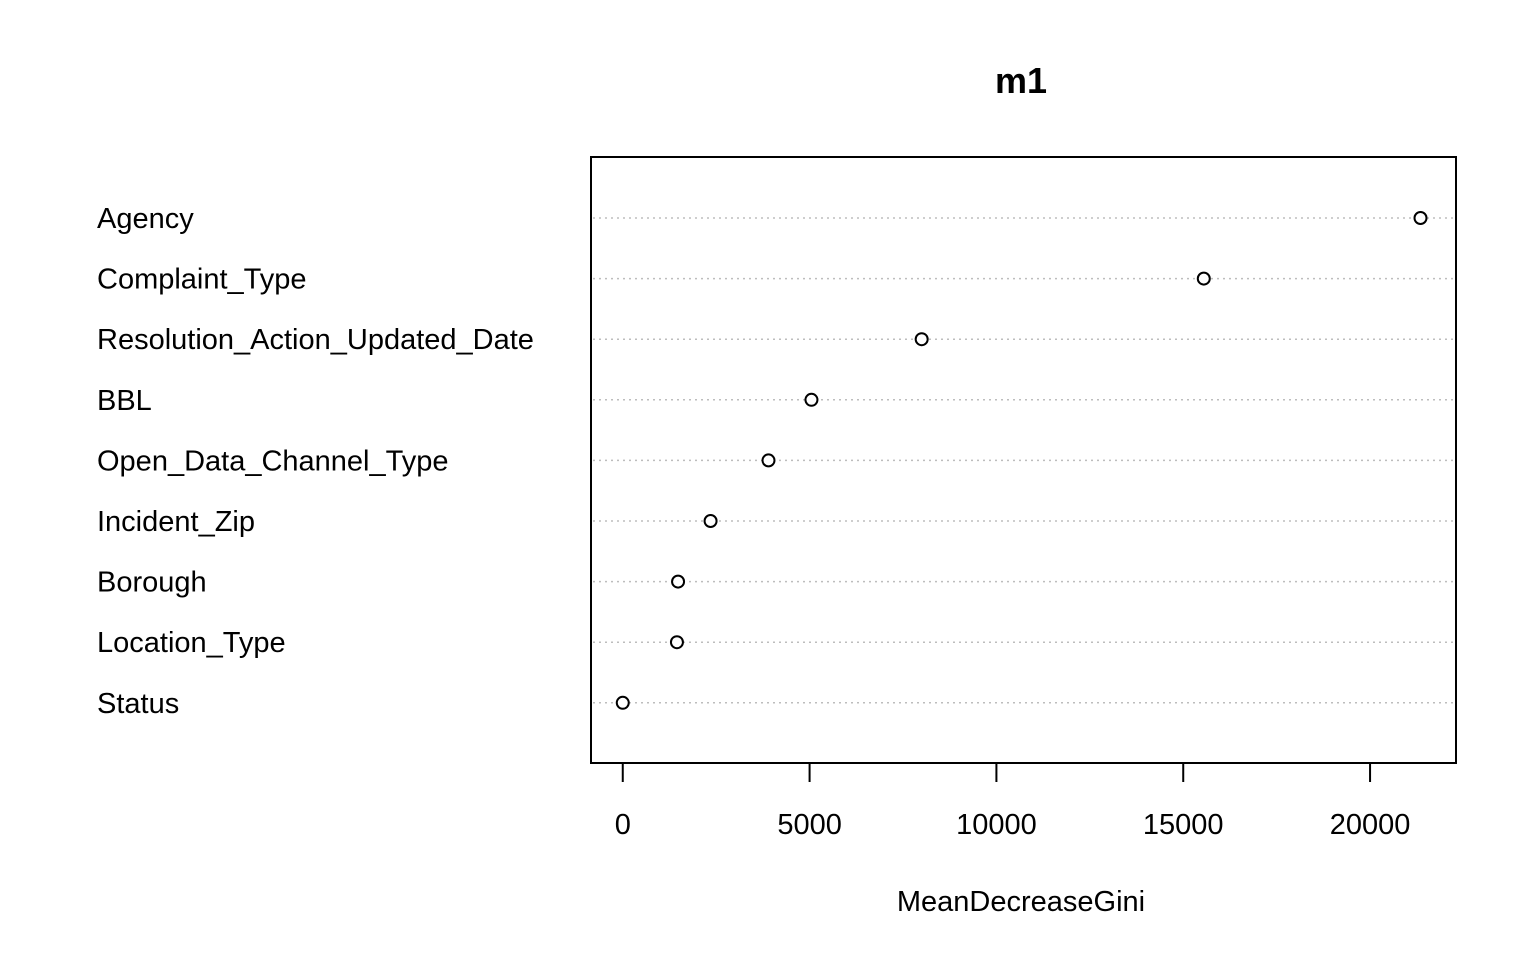 This screenshot has width=1536, height=960. I want to click on category-label: Resolution_Action_Updated_Date, so click(315, 340).